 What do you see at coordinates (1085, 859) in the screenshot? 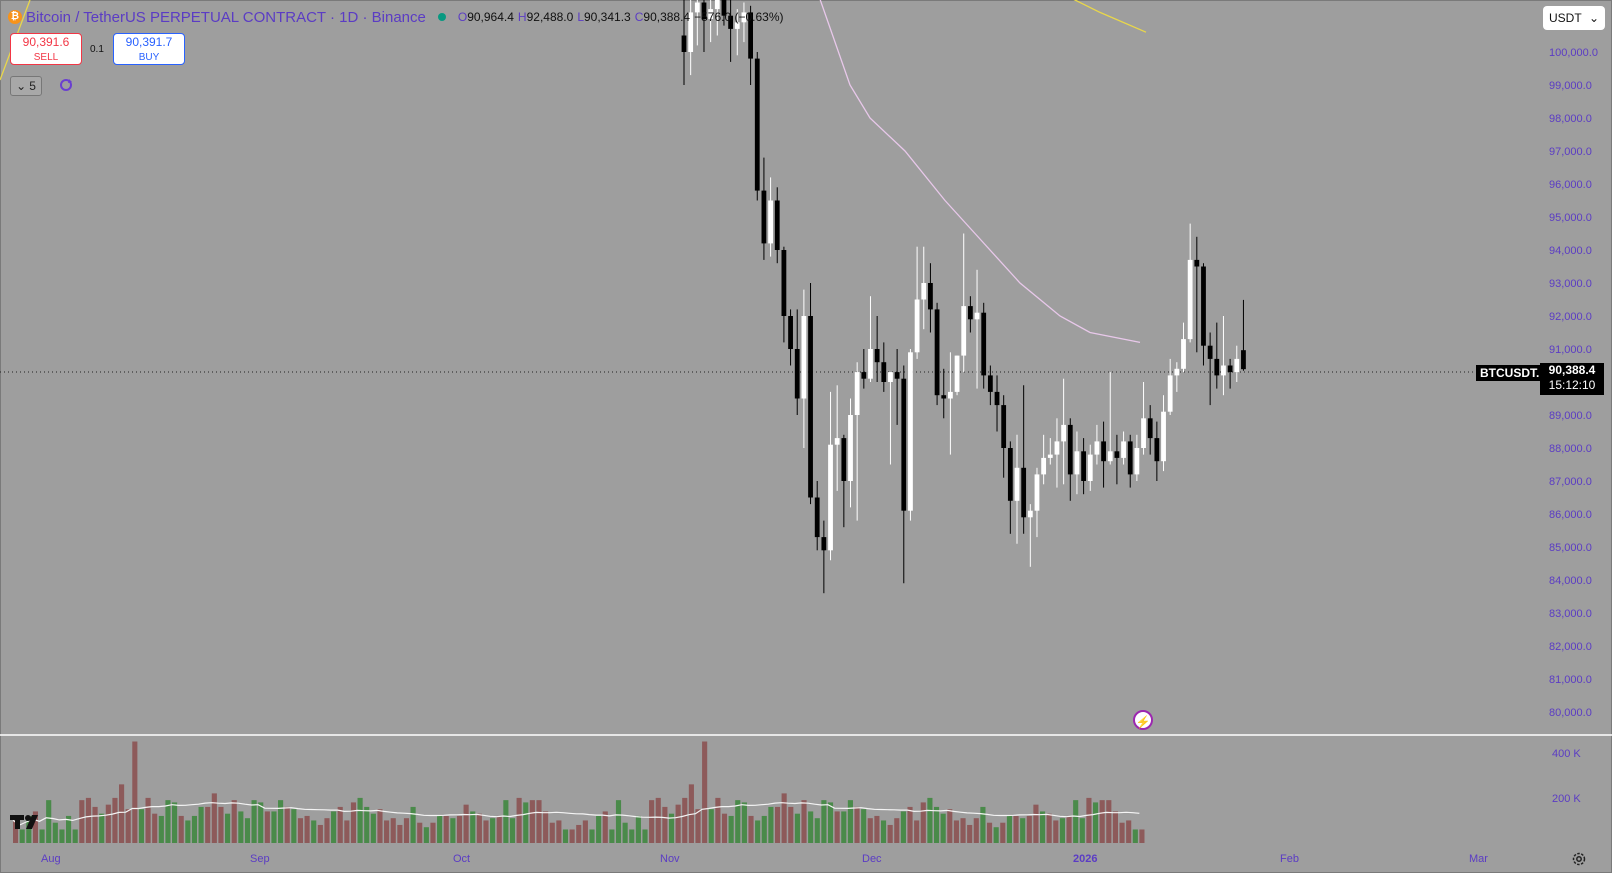
I see `time-axis-label: 2026` at bounding box center [1085, 859].